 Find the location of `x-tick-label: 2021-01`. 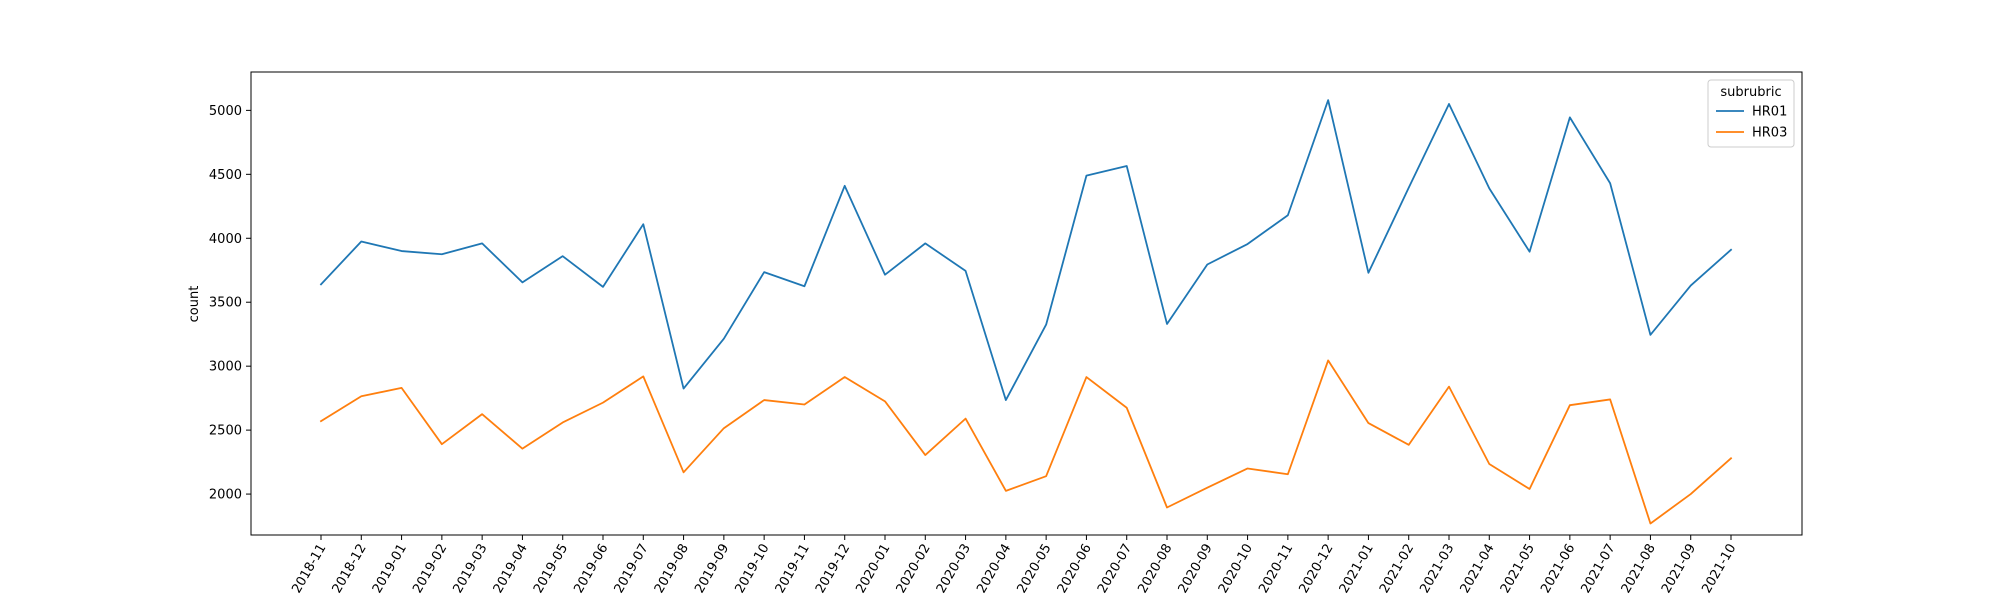

x-tick-label: 2021-01 is located at coordinates (1357, 569).